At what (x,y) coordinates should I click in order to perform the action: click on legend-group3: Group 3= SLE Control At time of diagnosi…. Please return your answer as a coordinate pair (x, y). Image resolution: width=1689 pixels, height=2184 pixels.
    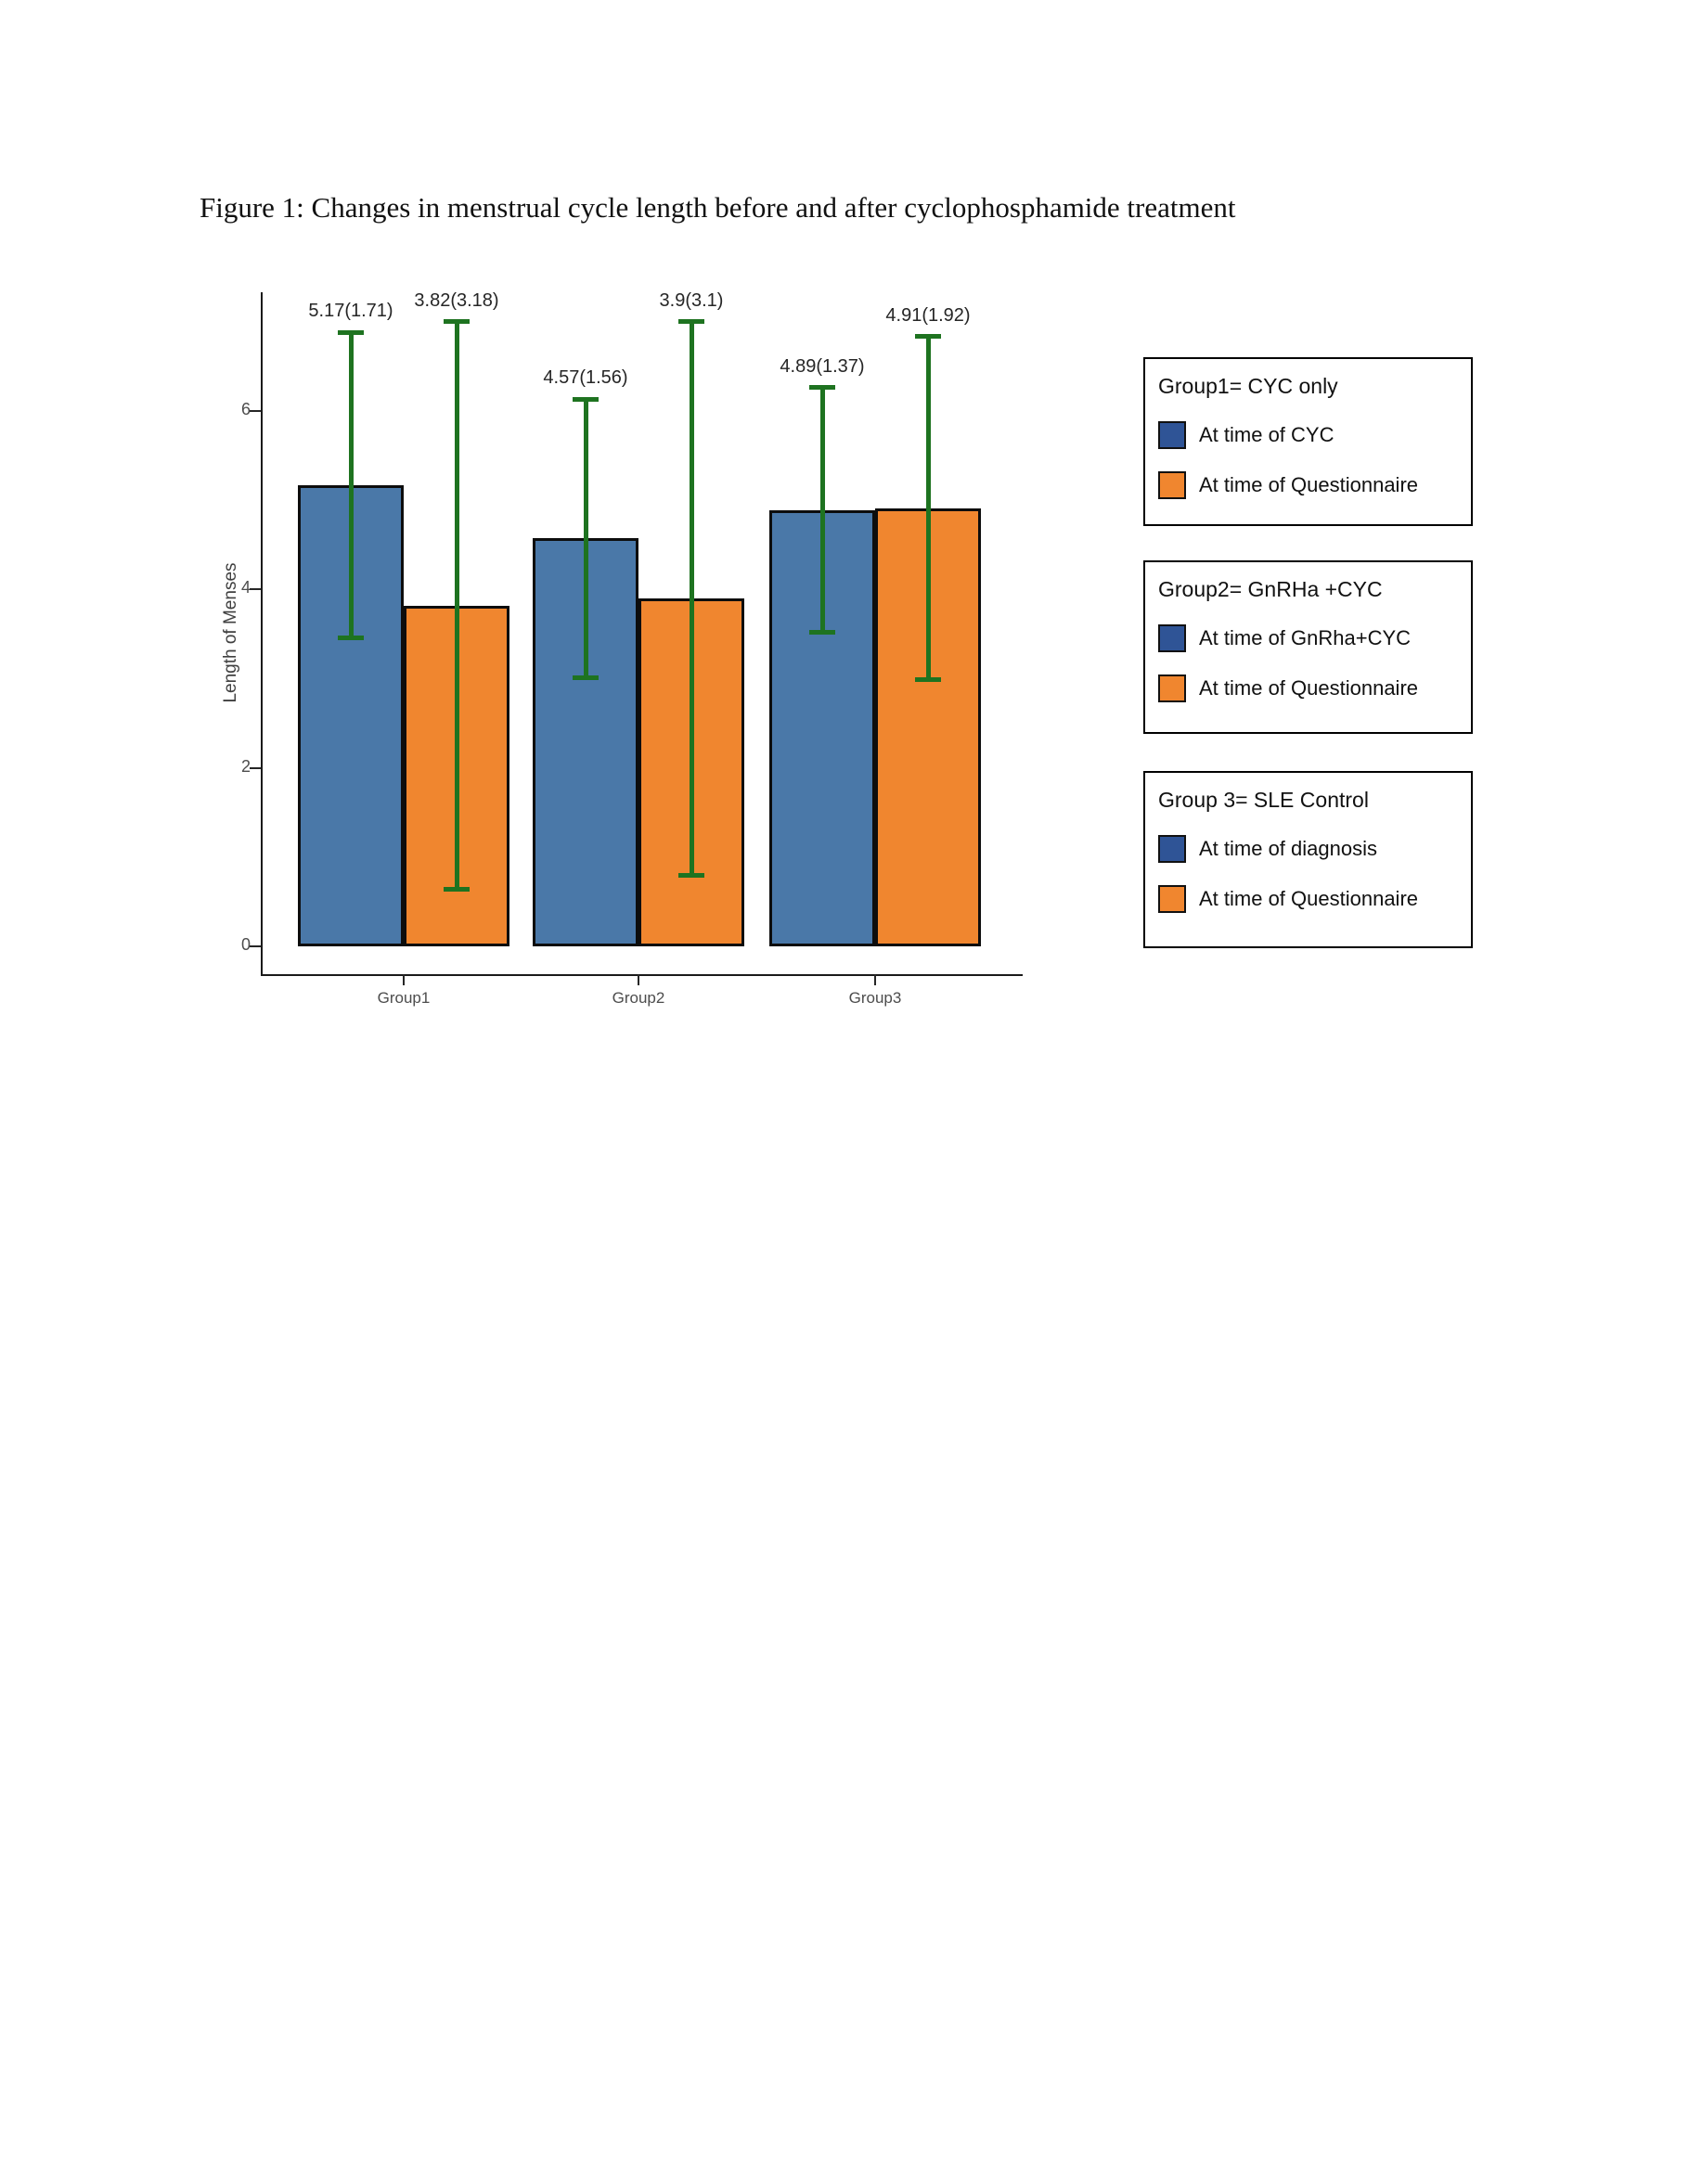
    Looking at the image, I should click on (1308, 859).